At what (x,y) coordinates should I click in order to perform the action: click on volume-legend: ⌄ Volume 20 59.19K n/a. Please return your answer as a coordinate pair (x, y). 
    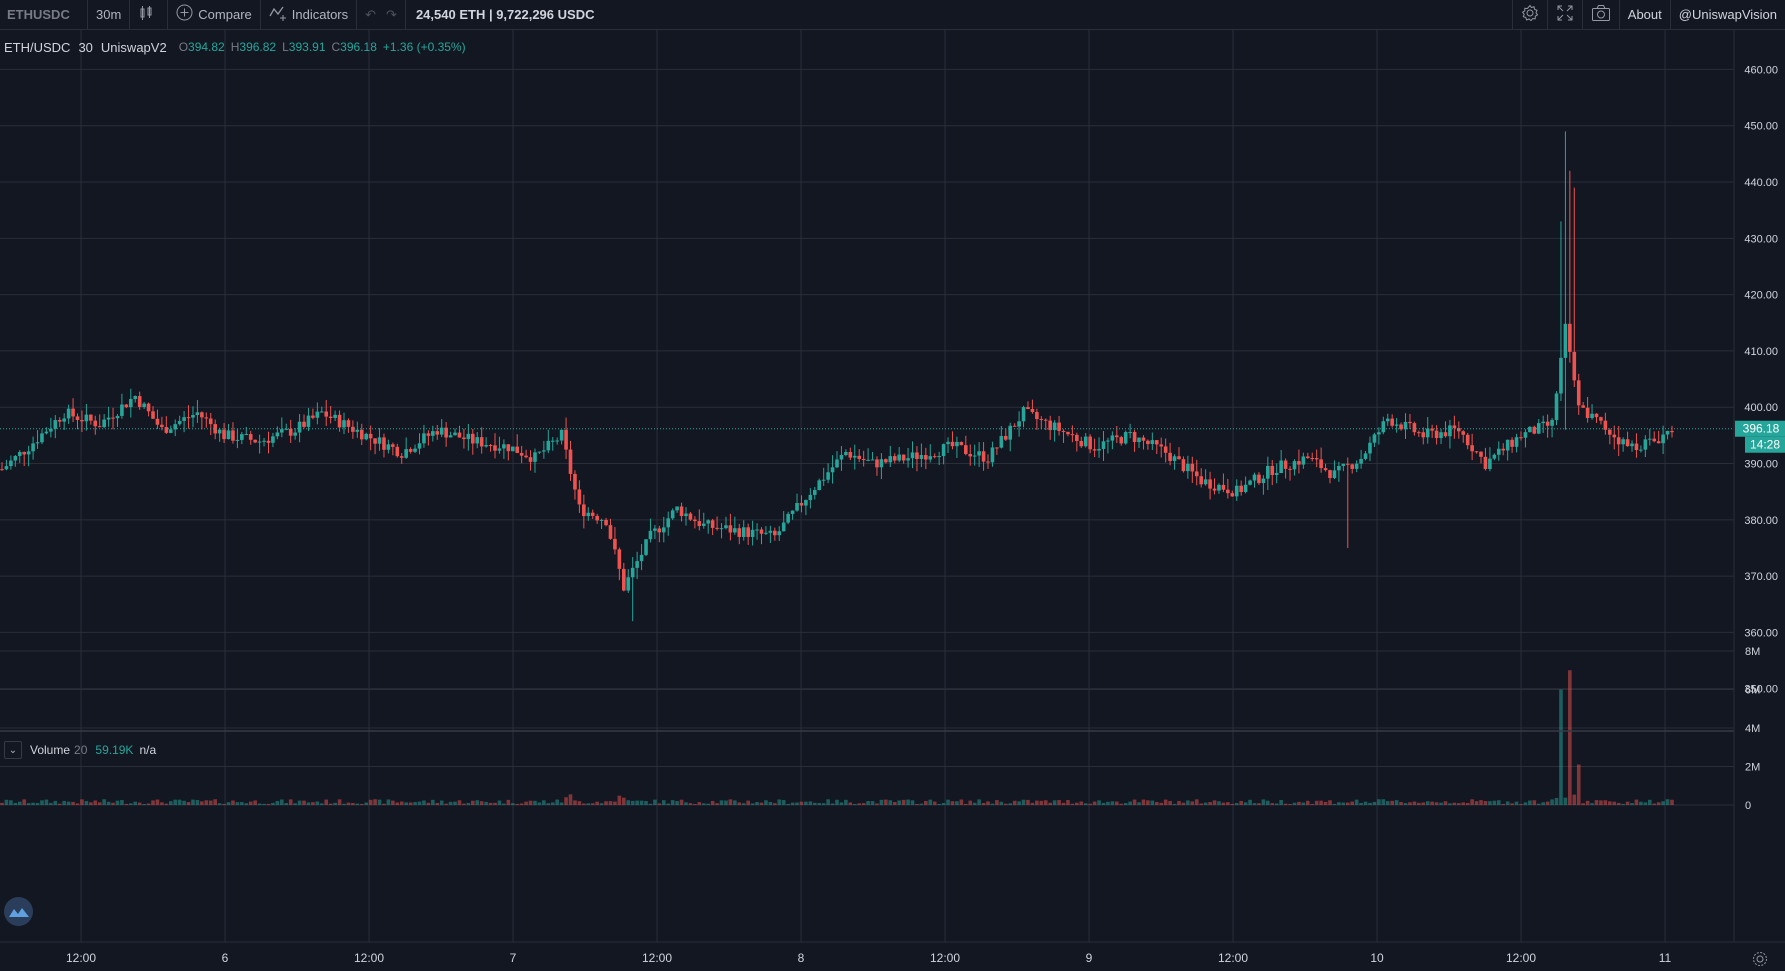
    Looking at the image, I should click on (80, 750).